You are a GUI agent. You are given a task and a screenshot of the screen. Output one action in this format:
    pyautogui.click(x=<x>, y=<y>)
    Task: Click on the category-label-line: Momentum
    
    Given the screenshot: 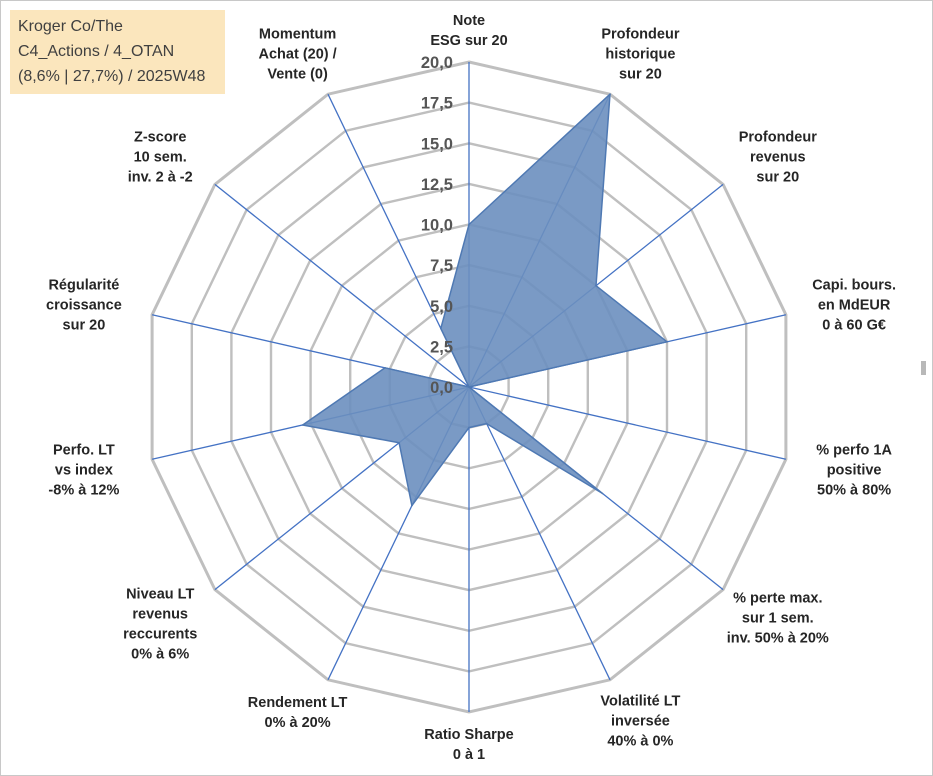 What is the action you would take?
    pyautogui.click(x=297, y=35)
    